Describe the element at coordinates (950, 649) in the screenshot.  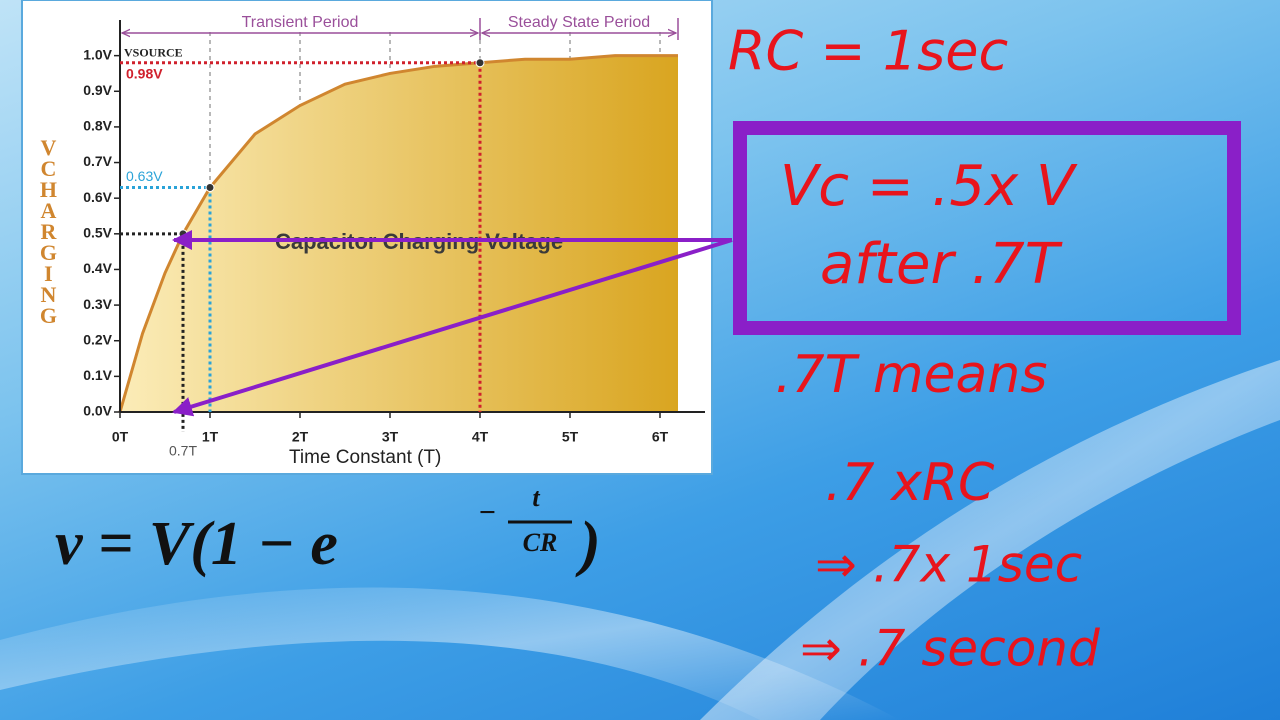
I see `note: ⇒ .7 second` at that location.